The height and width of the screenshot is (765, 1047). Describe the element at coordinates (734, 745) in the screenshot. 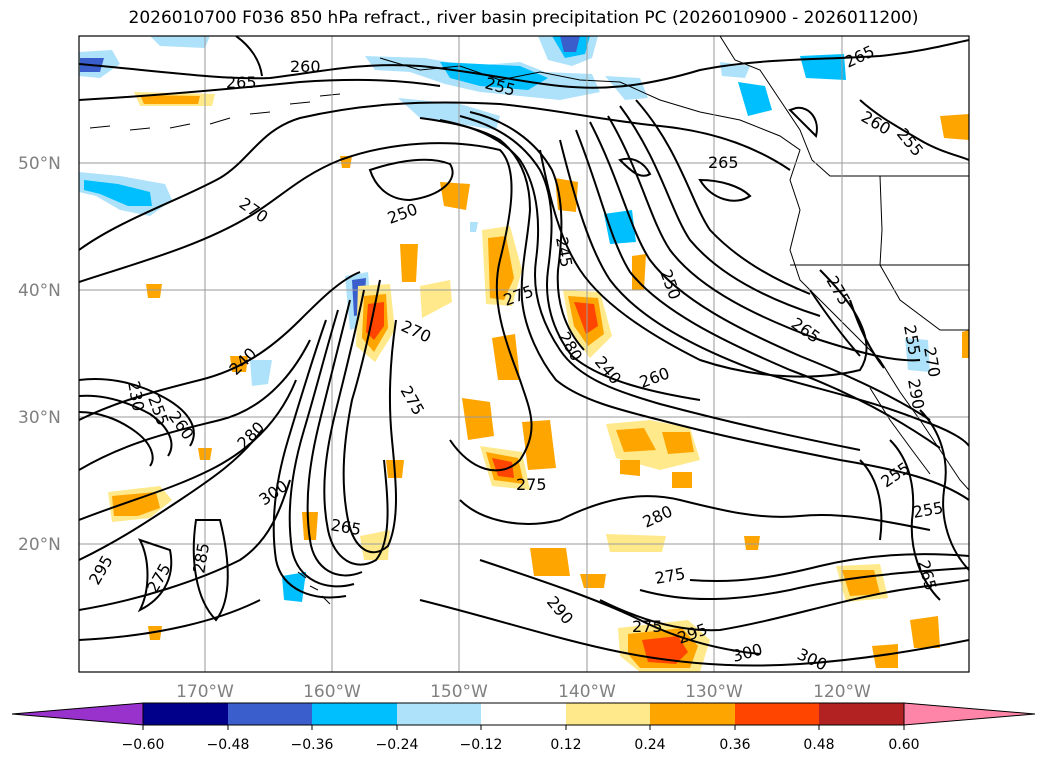

I see `cb-tick-label: 0.36` at that location.